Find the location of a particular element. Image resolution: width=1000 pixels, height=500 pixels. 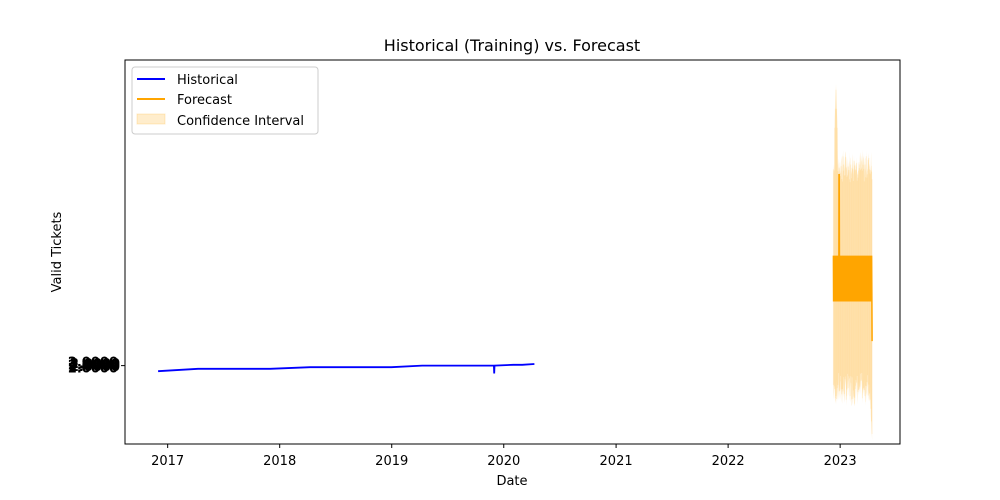

legend-historical-label: Historical is located at coordinates (207, 80).